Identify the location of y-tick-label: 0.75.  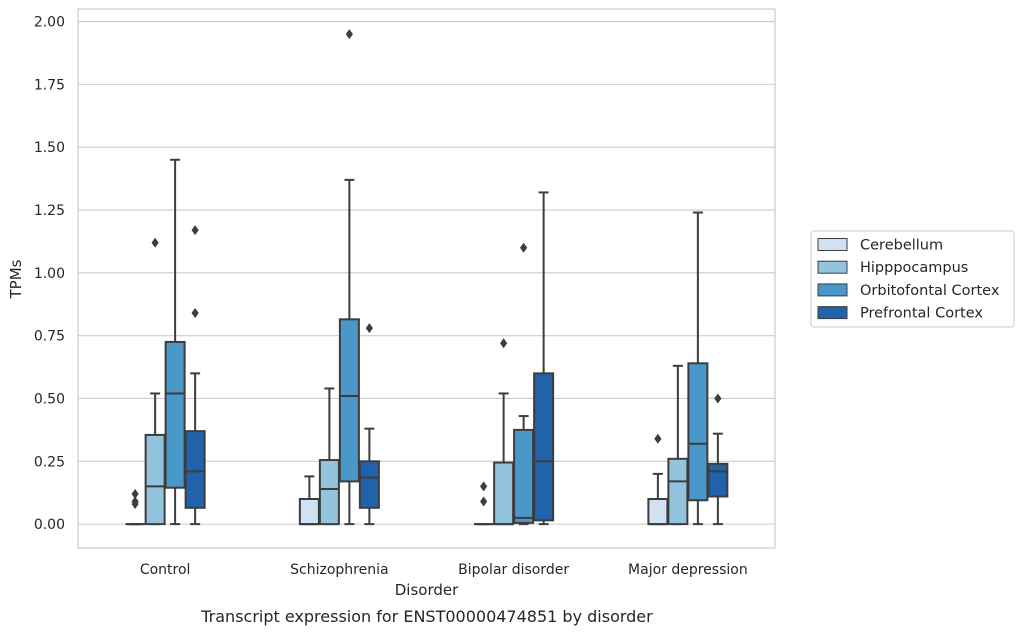
(49, 337).